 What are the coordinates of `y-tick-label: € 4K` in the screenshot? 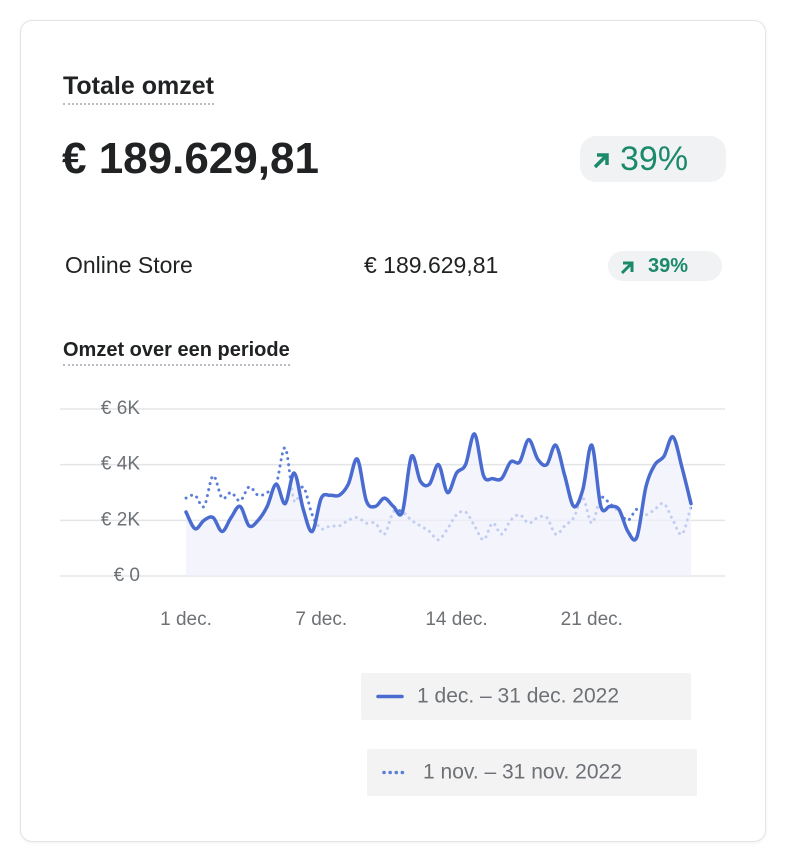 It's located at (120, 464).